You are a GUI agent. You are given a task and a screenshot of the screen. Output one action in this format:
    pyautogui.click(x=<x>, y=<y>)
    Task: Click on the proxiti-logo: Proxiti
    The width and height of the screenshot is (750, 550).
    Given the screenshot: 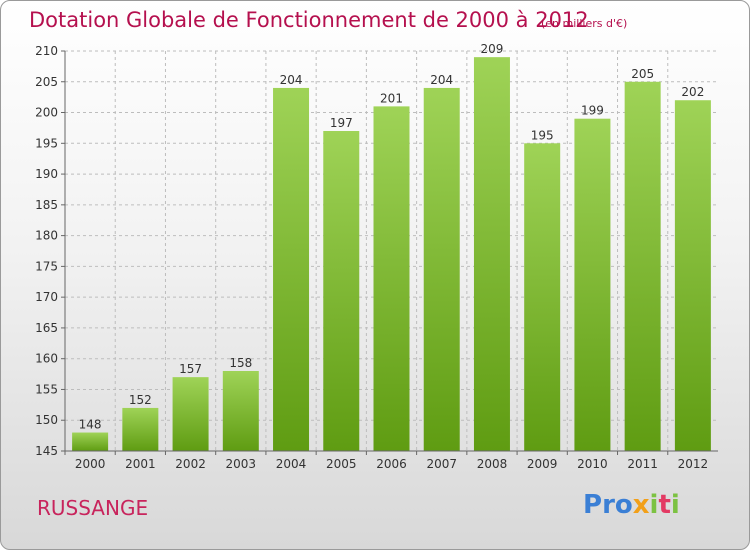 What is the action you would take?
    pyautogui.click(x=631, y=505)
    